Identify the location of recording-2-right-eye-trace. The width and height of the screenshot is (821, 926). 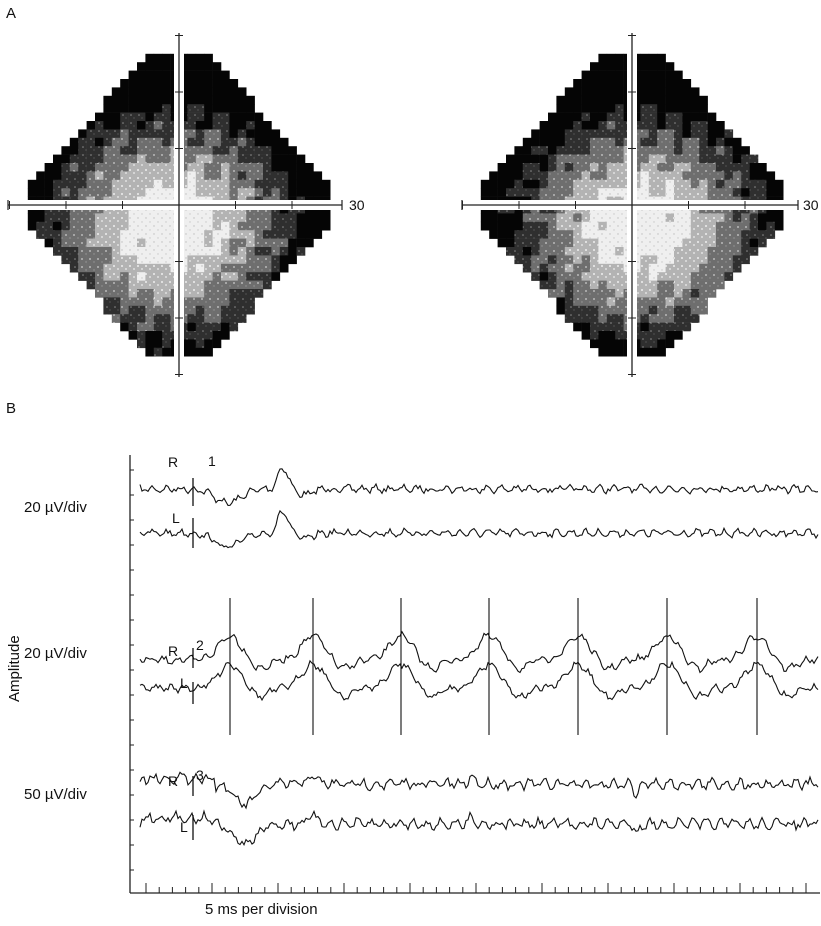
(479, 652).